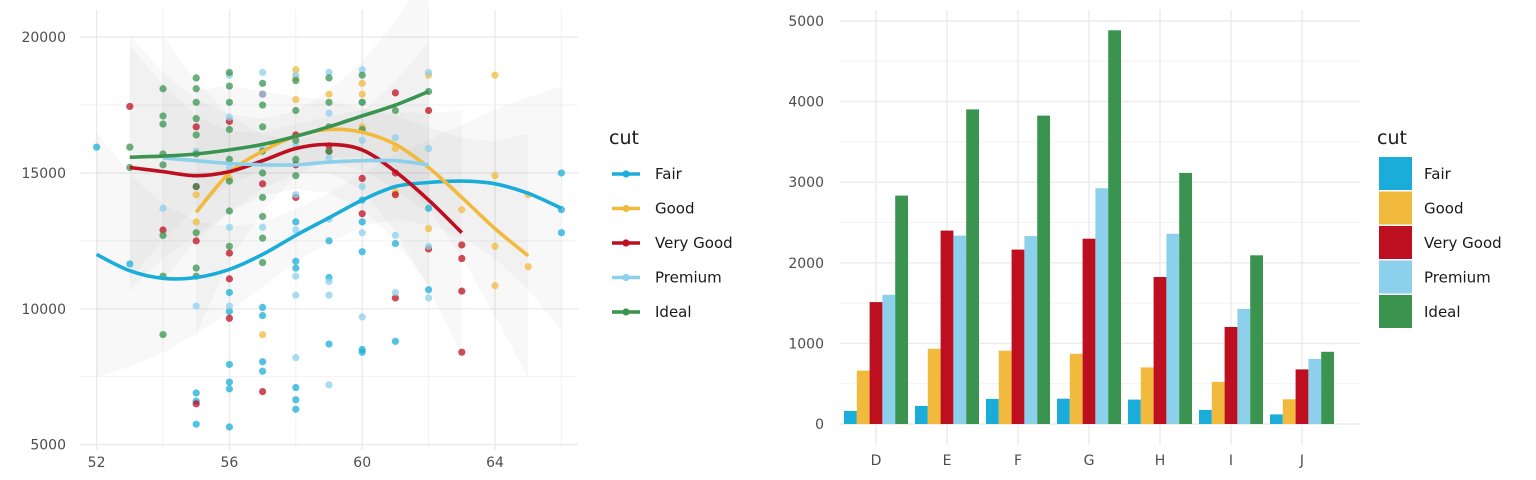 The height and width of the screenshot is (480, 1536). I want to click on bar-premium-g, so click(1102, 306).